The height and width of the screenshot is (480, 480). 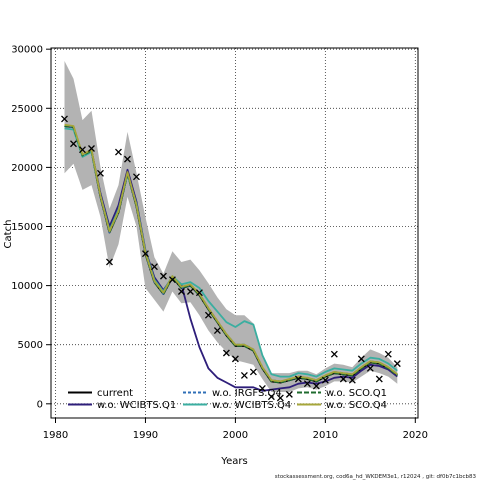 What do you see at coordinates (356, 393) in the screenshot?
I see `legend-label: w.o. SCO.Q1` at bounding box center [356, 393].